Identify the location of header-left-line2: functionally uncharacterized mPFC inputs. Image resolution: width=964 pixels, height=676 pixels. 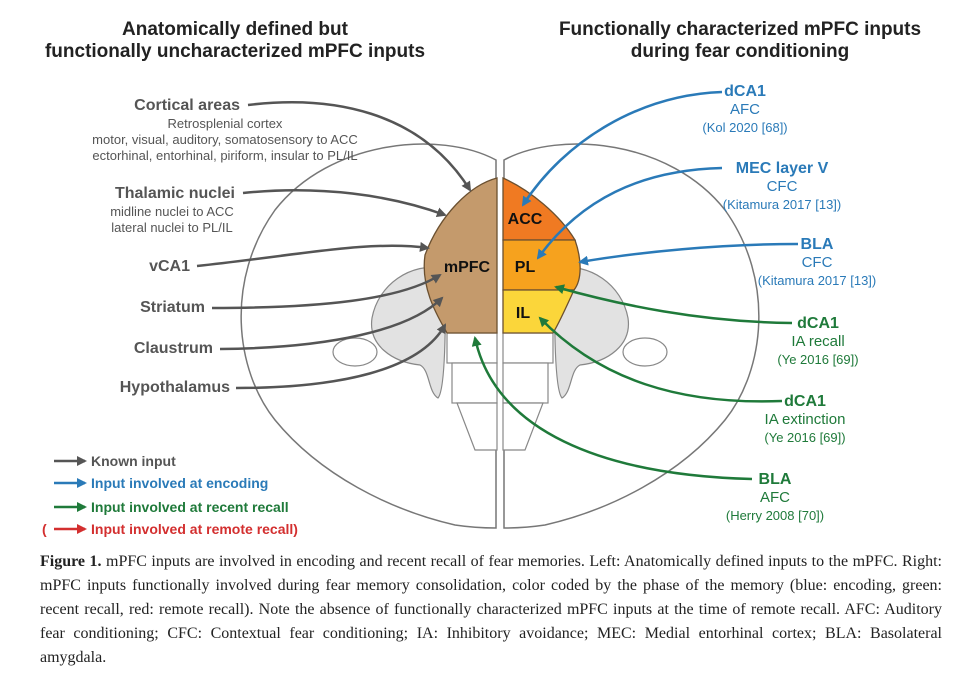
(235, 51).